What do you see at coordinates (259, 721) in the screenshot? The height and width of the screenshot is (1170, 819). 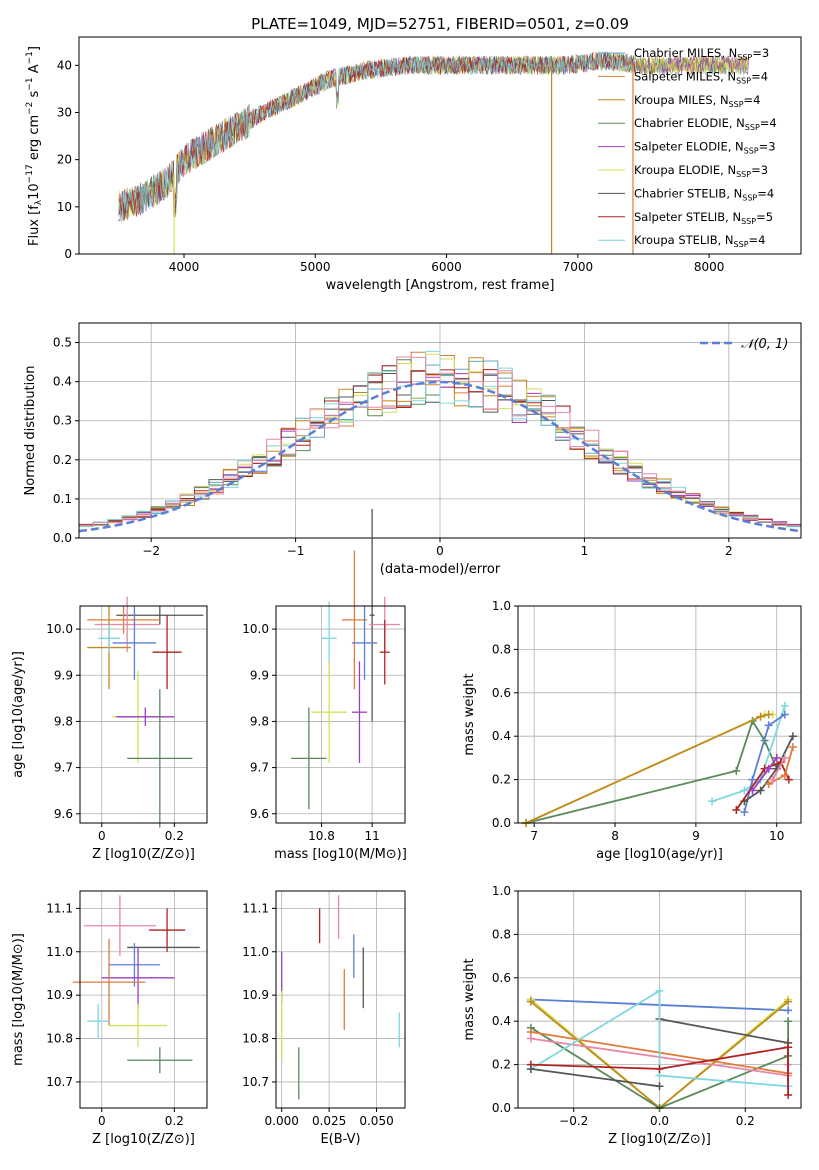 I see `y-tick-label: 9.8` at bounding box center [259, 721].